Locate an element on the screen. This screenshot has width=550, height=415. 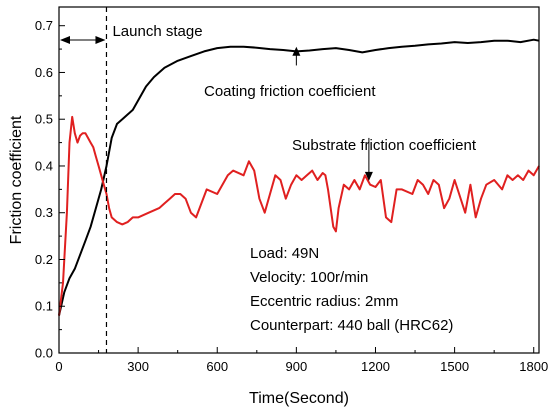
y-tick-label: 0.4 is located at coordinates (44, 165).